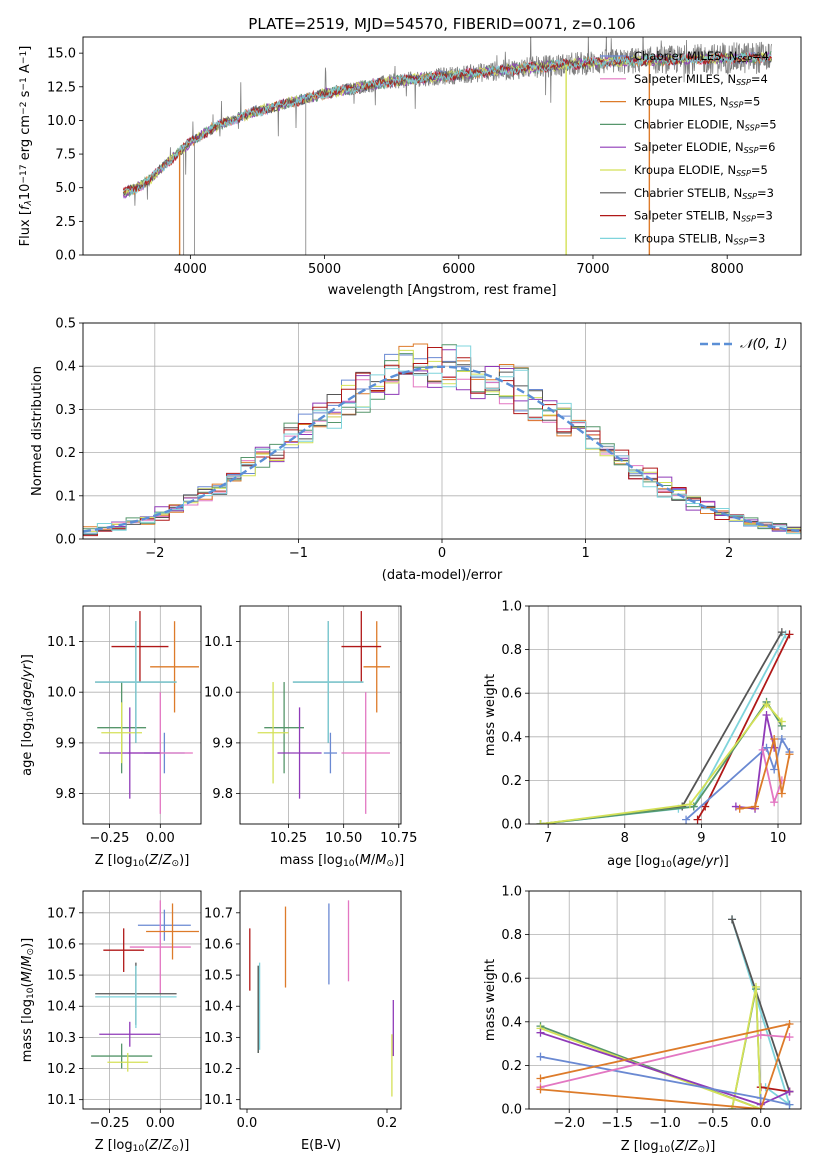 Image resolution: width=819 pixels, height=1170 pixels. What do you see at coordinates (387, 1123) in the screenshot?
I see `x-tick-label: 0.2` at bounding box center [387, 1123].